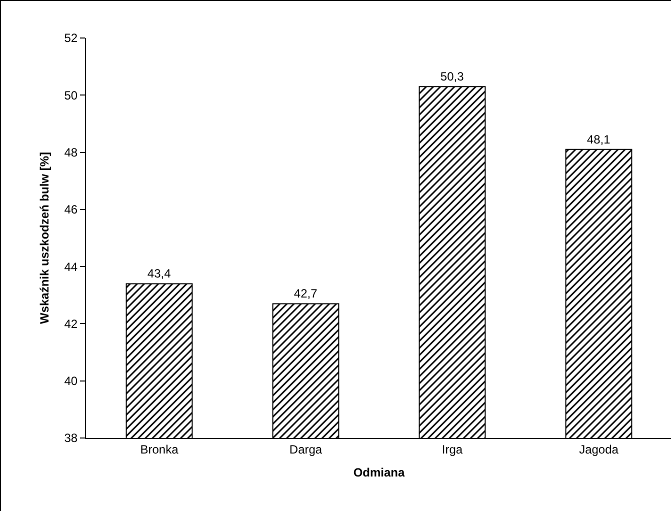  Describe the element at coordinates (71, 267) in the screenshot. I see `y-tick-label: 44` at that location.